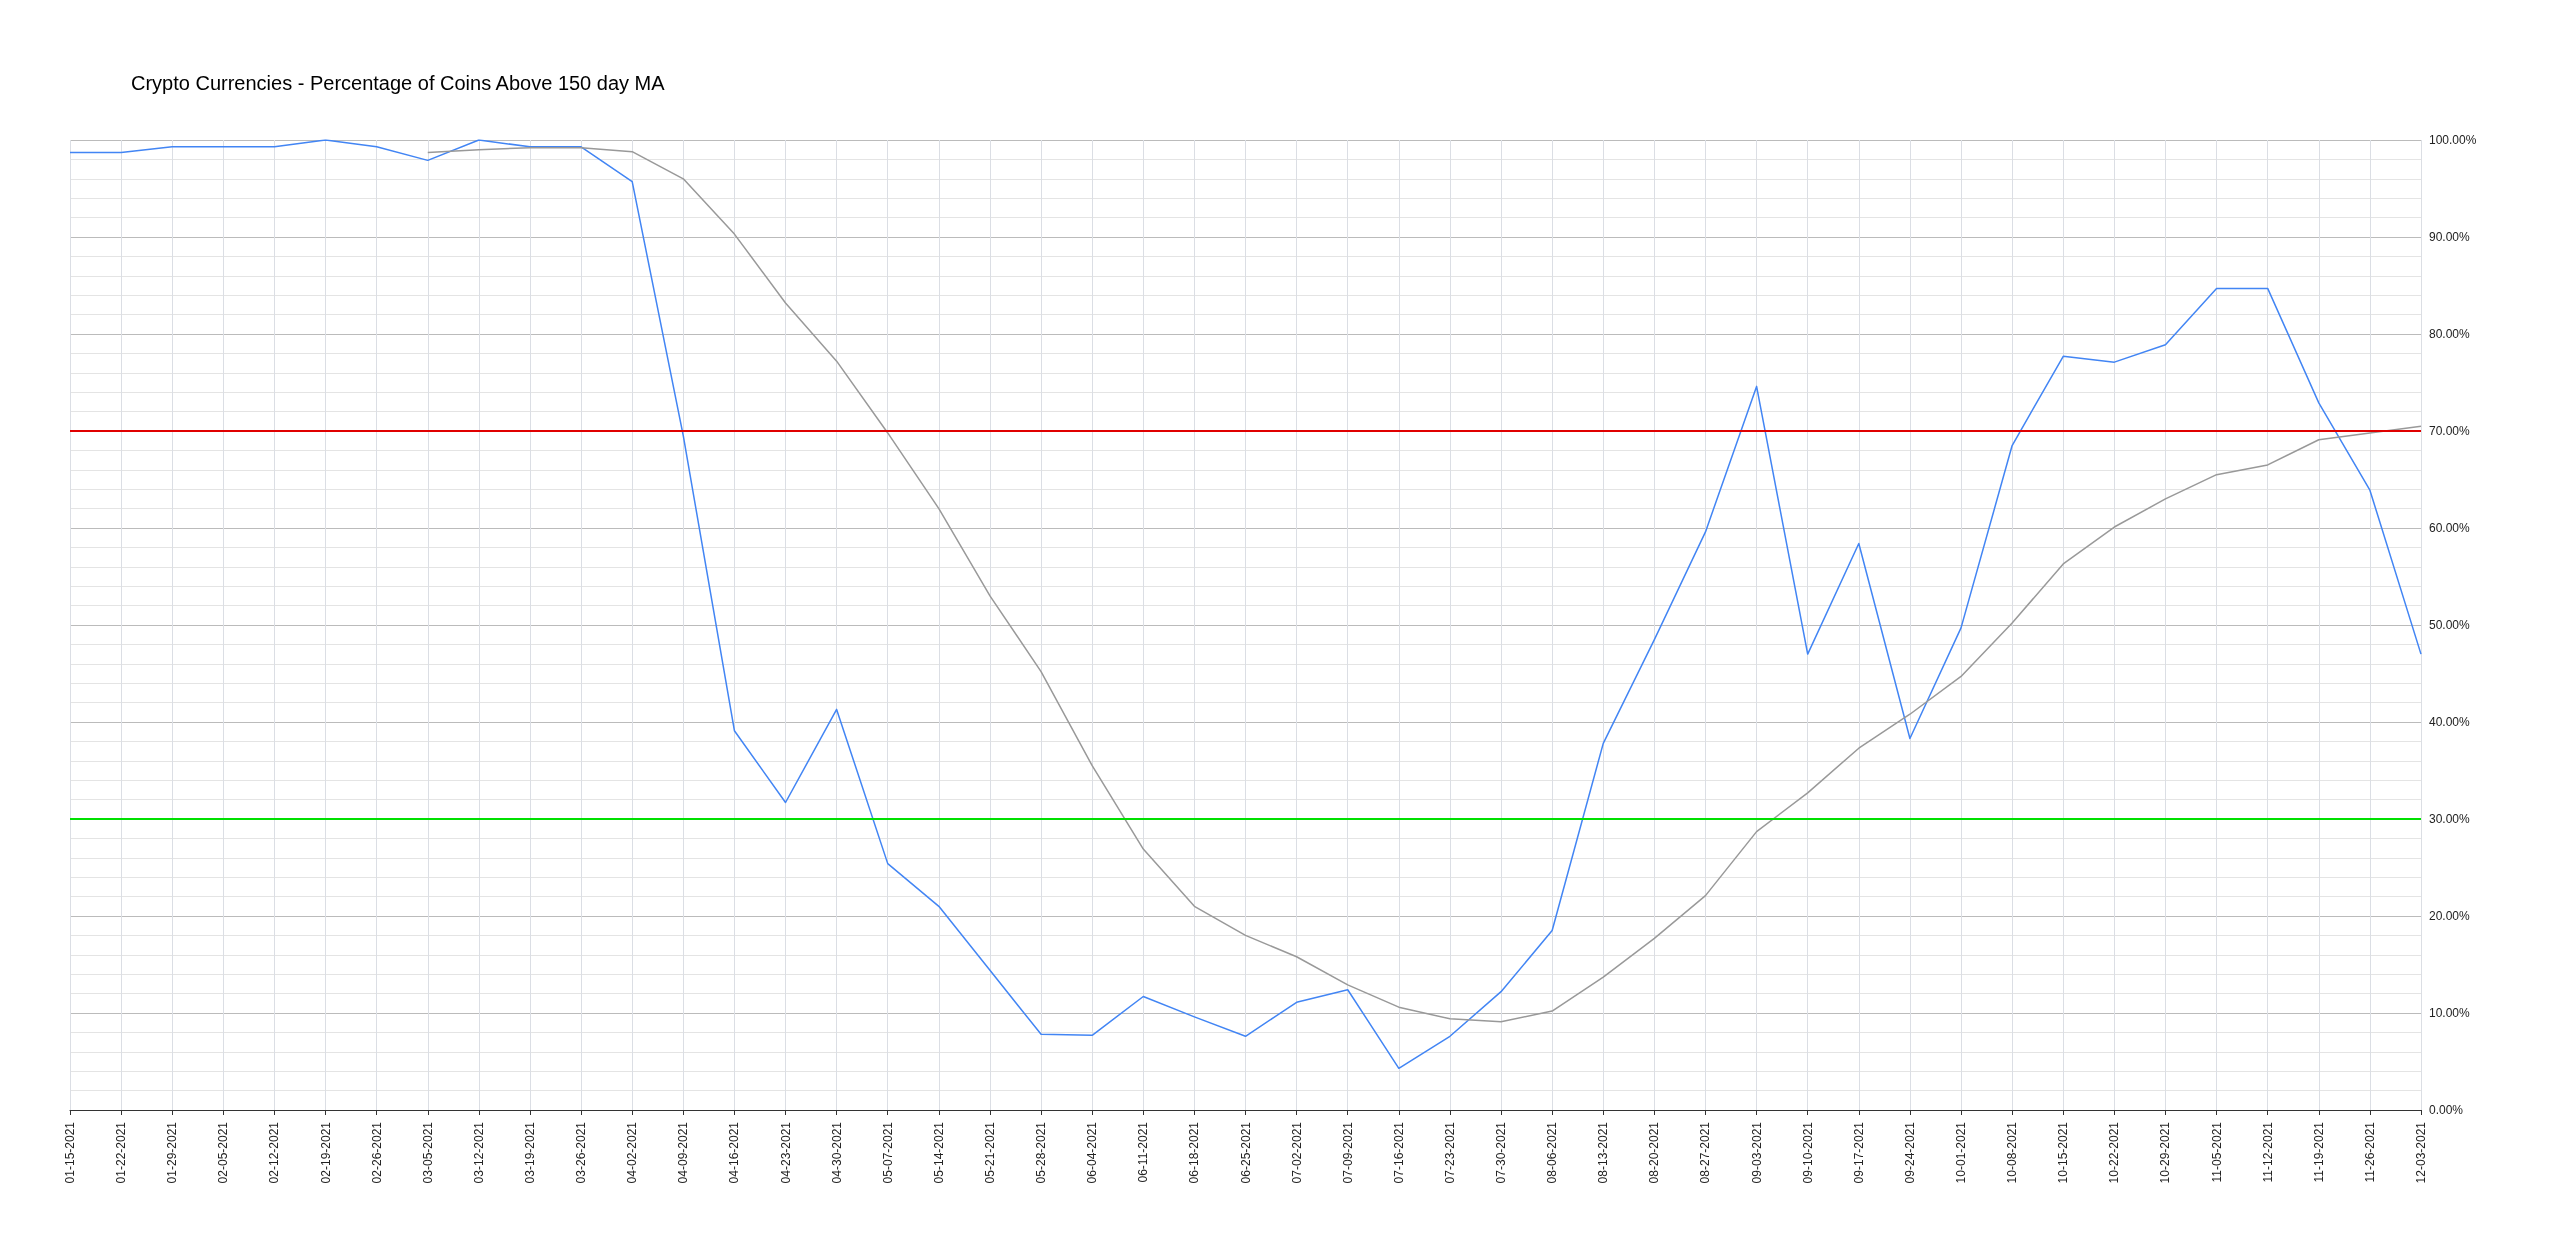 This screenshot has width=2560, height=1250. Describe the element at coordinates (1654, 1152) in the screenshot. I see `x-tick-label: 08-20-2021` at that location.